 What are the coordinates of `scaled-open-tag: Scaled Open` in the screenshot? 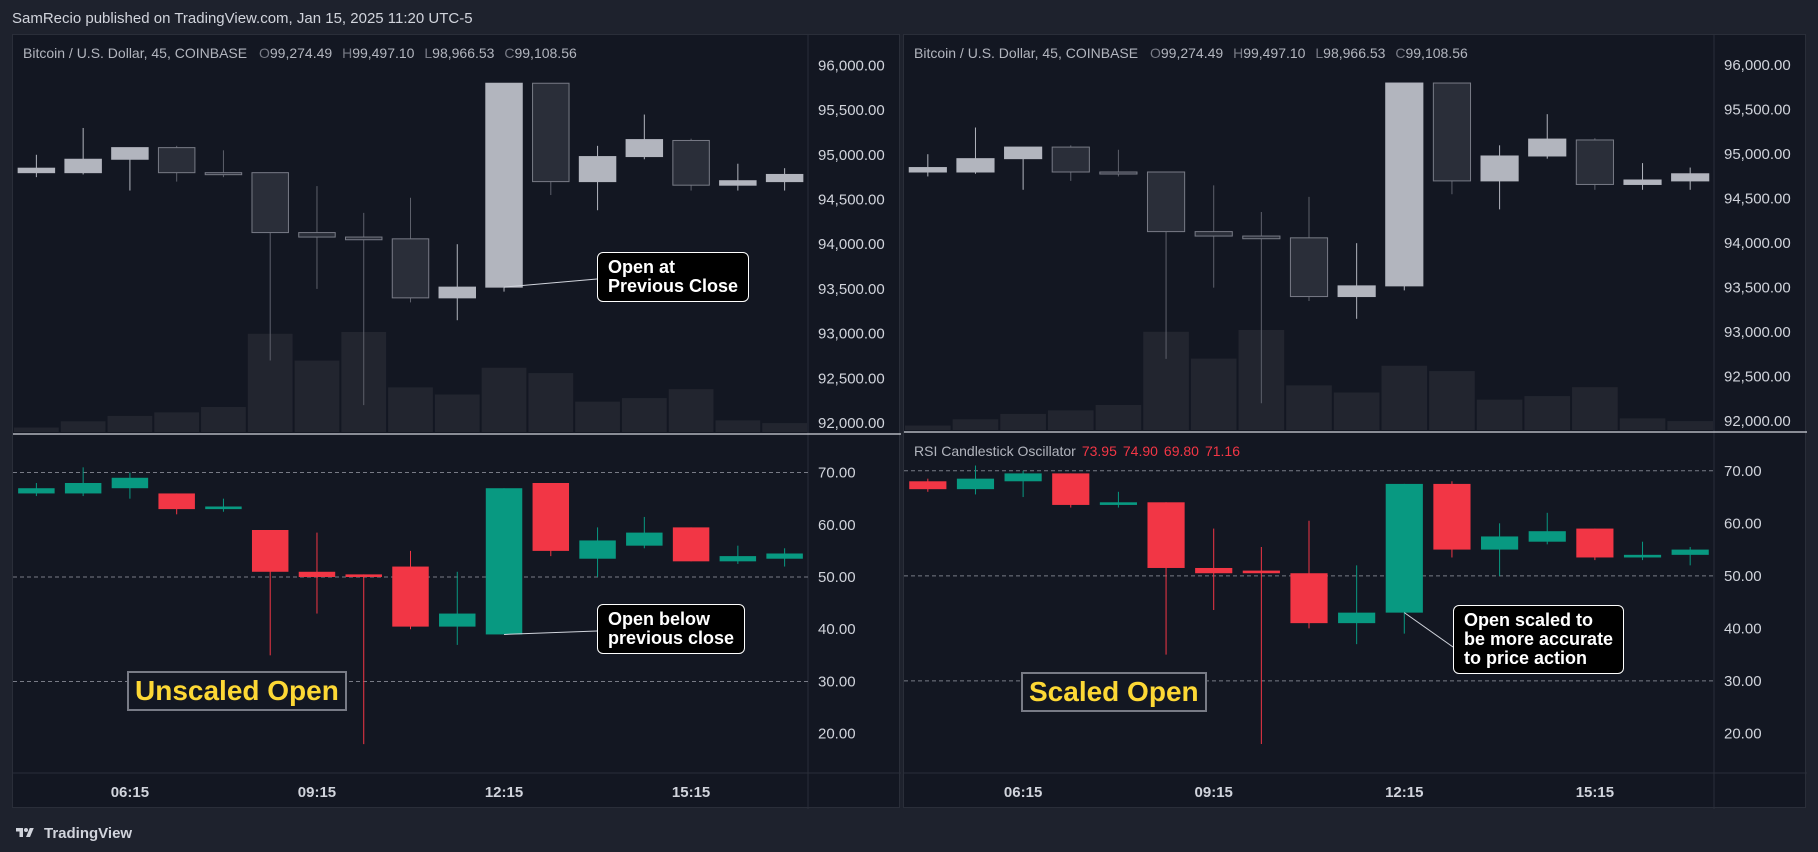 It's located at (1114, 692).